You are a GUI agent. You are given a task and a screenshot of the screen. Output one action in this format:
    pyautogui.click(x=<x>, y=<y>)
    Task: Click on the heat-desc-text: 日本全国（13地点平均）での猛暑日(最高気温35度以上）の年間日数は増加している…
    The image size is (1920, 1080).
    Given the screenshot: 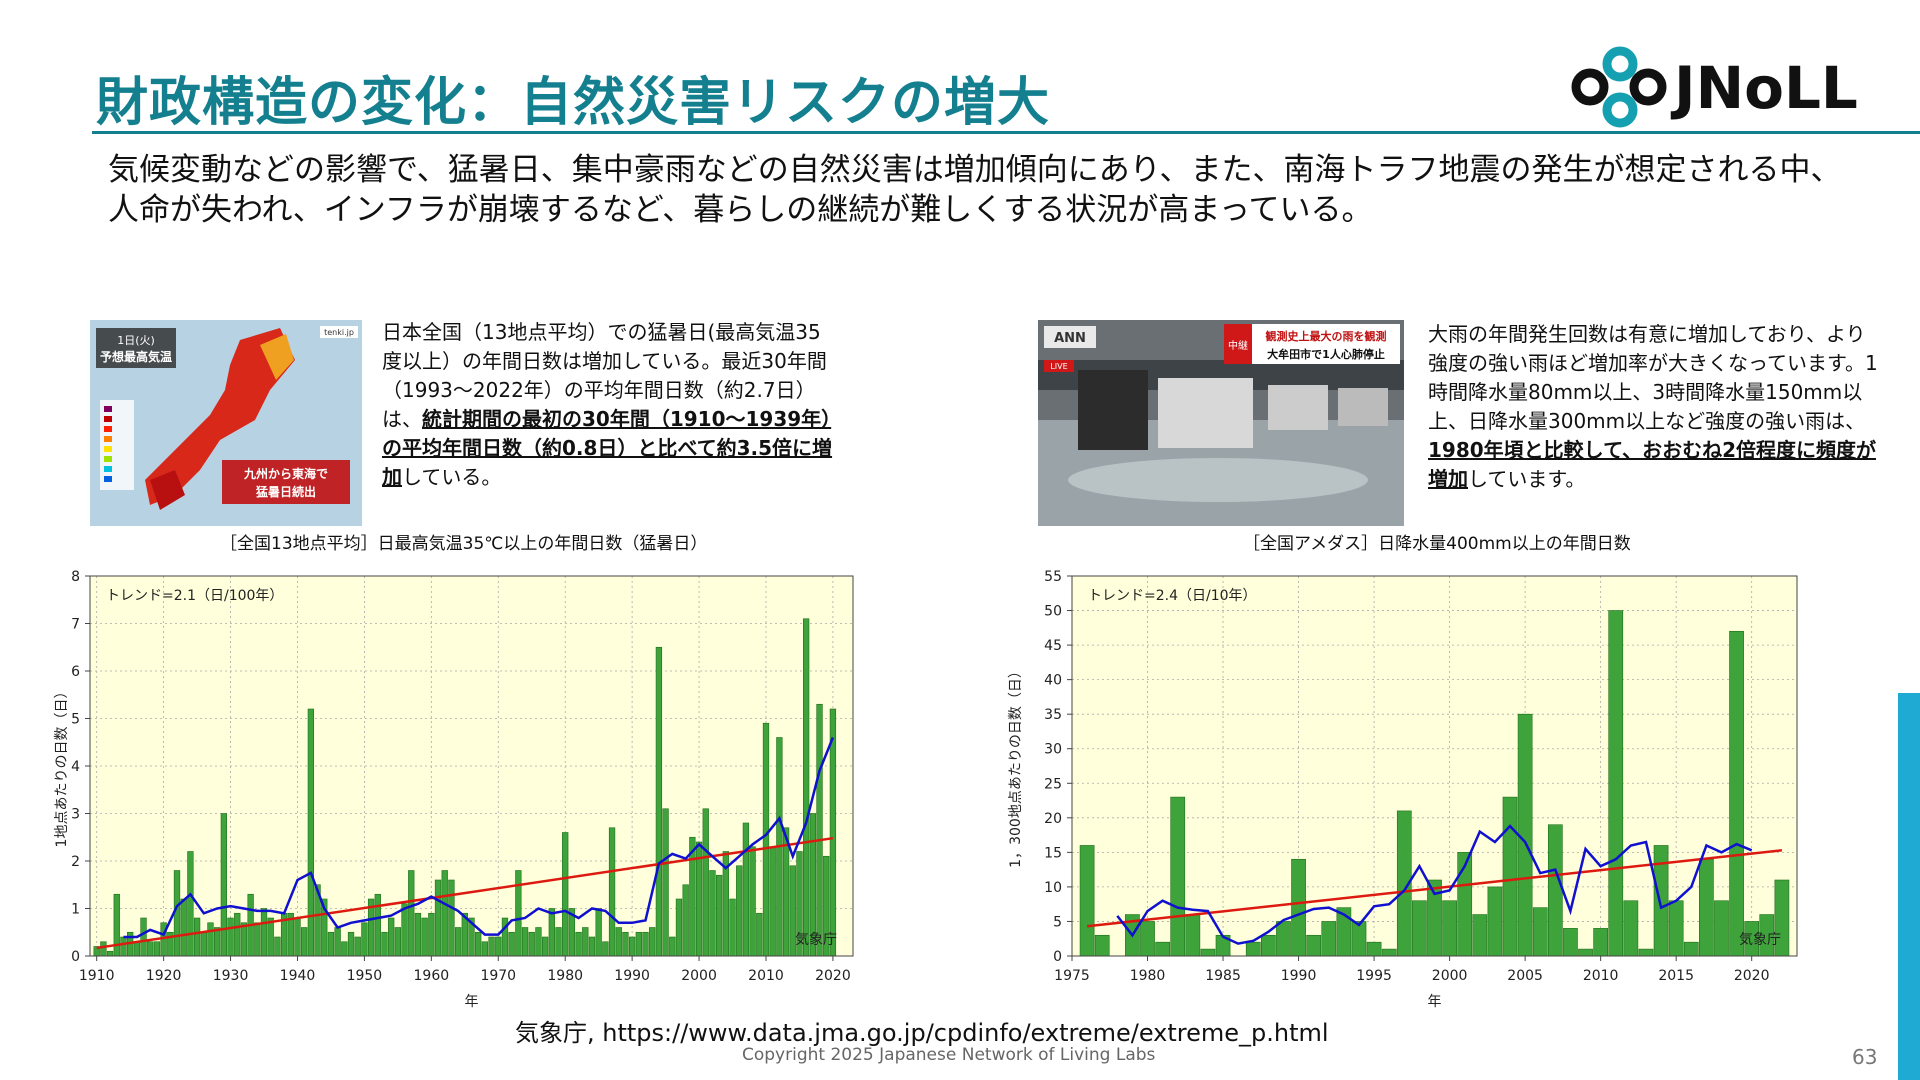 What is the action you would take?
    pyautogui.click(x=604, y=375)
    